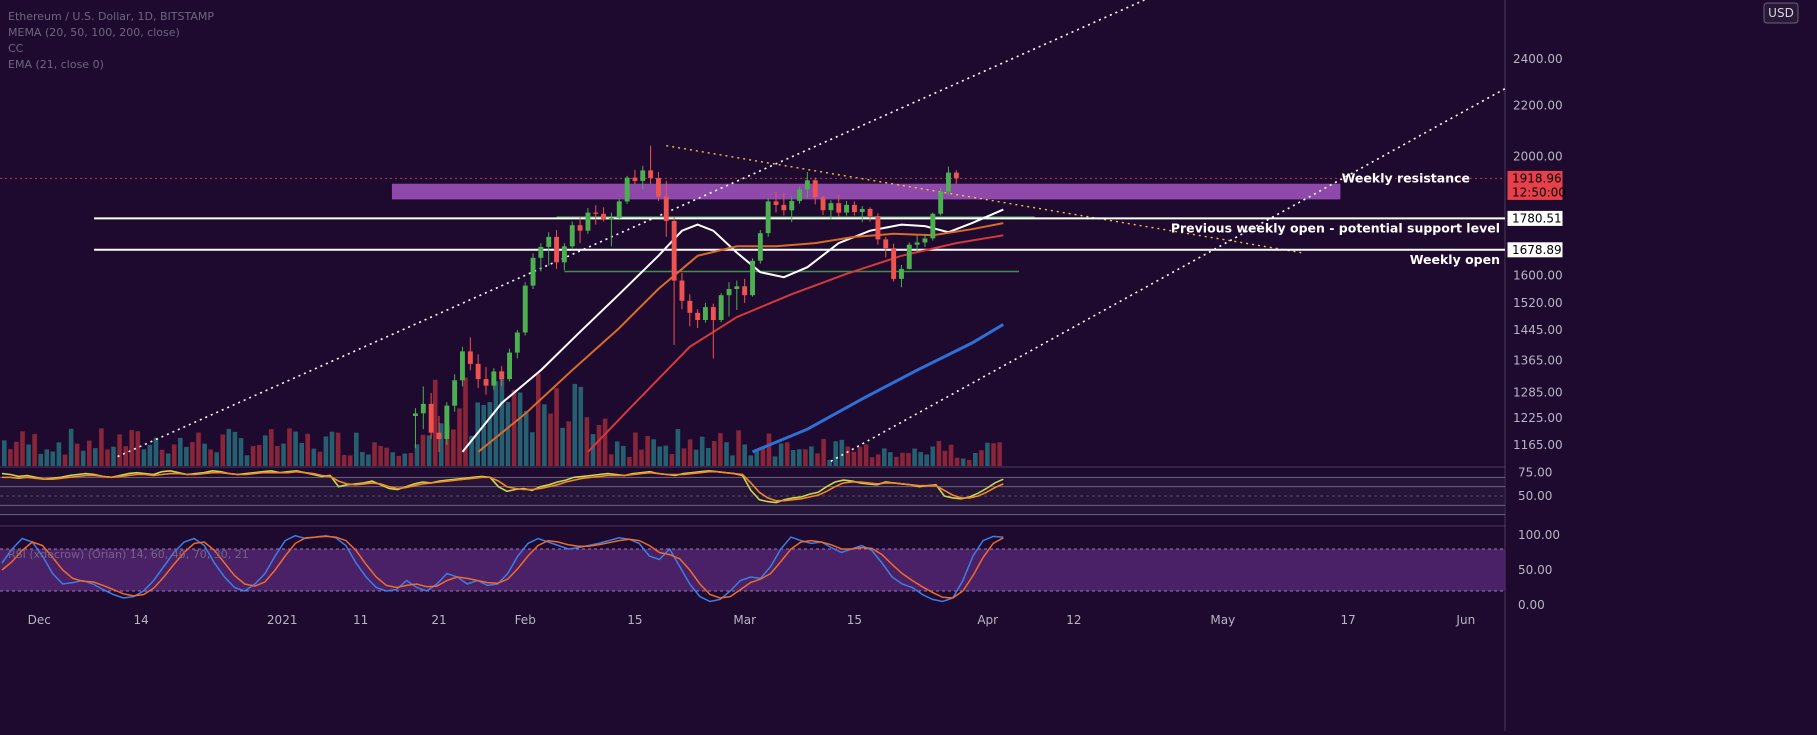 The image size is (1817, 735). I want to click on resistance-zone, so click(866, 191).